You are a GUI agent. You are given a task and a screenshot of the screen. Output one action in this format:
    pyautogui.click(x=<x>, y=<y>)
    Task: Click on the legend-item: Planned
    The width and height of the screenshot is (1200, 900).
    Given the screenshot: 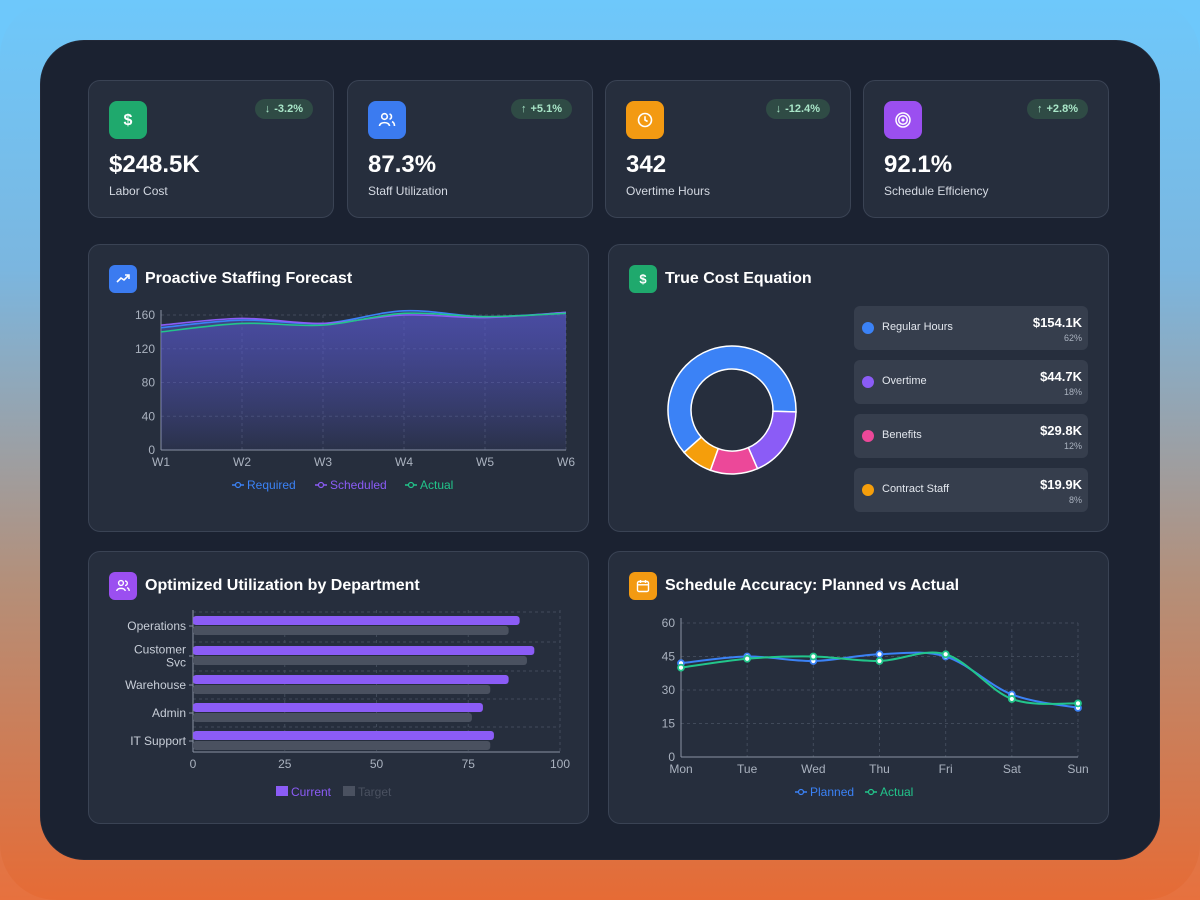 What is the action you would take?
    pyautogui.click(x=824, y=792)
    